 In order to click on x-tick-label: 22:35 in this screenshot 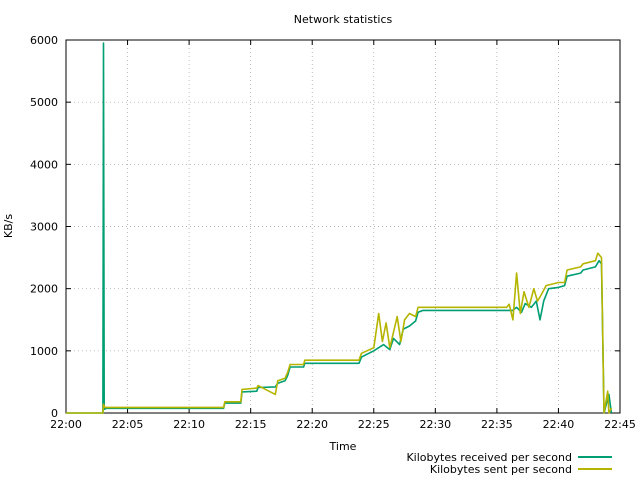, I will do `click(497, 424)`.